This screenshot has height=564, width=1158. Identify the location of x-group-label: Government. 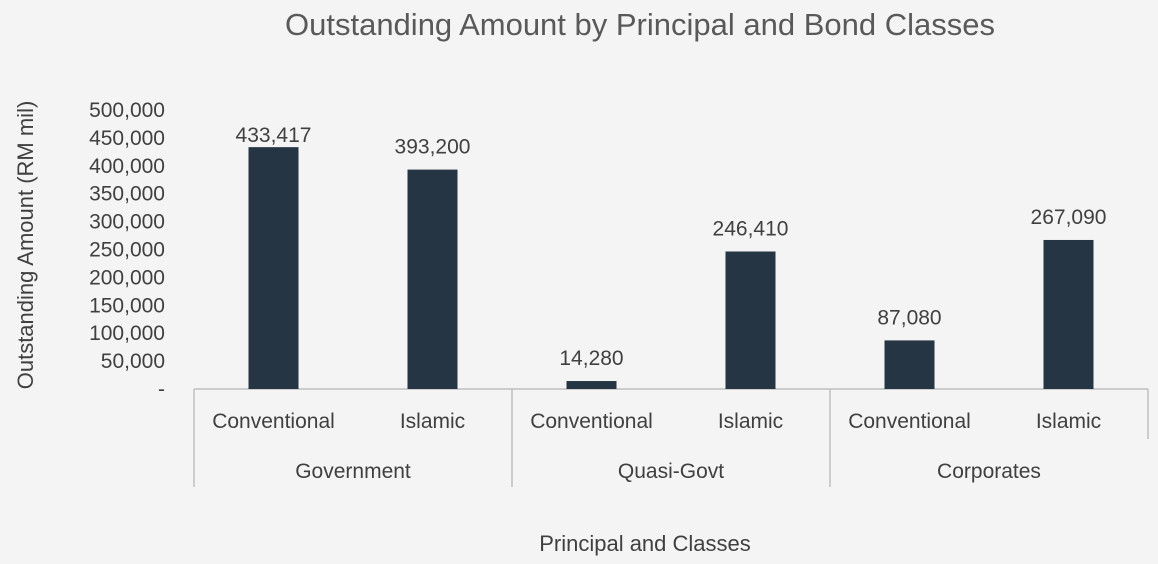
(353, 471).